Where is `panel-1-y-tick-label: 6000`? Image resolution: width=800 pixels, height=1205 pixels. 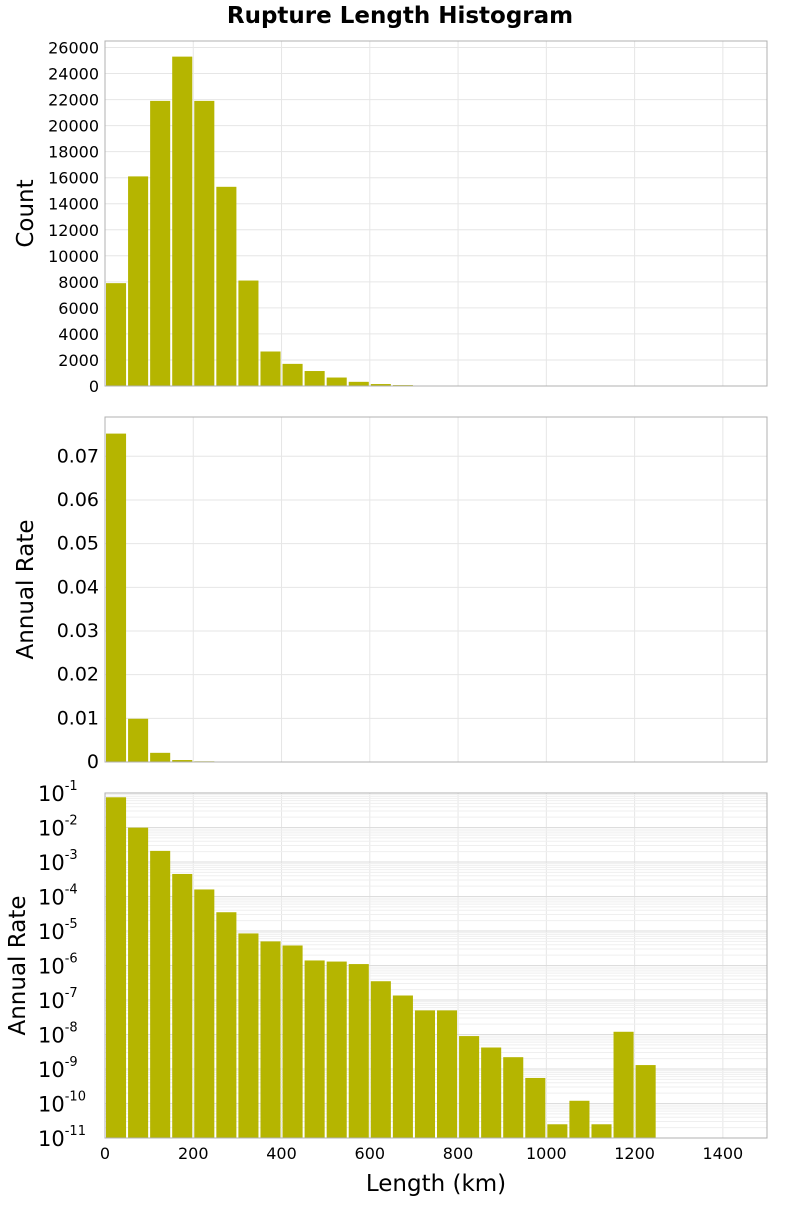
panel-1-y-tick-label: 6000 is located at coordinates (78, 308).